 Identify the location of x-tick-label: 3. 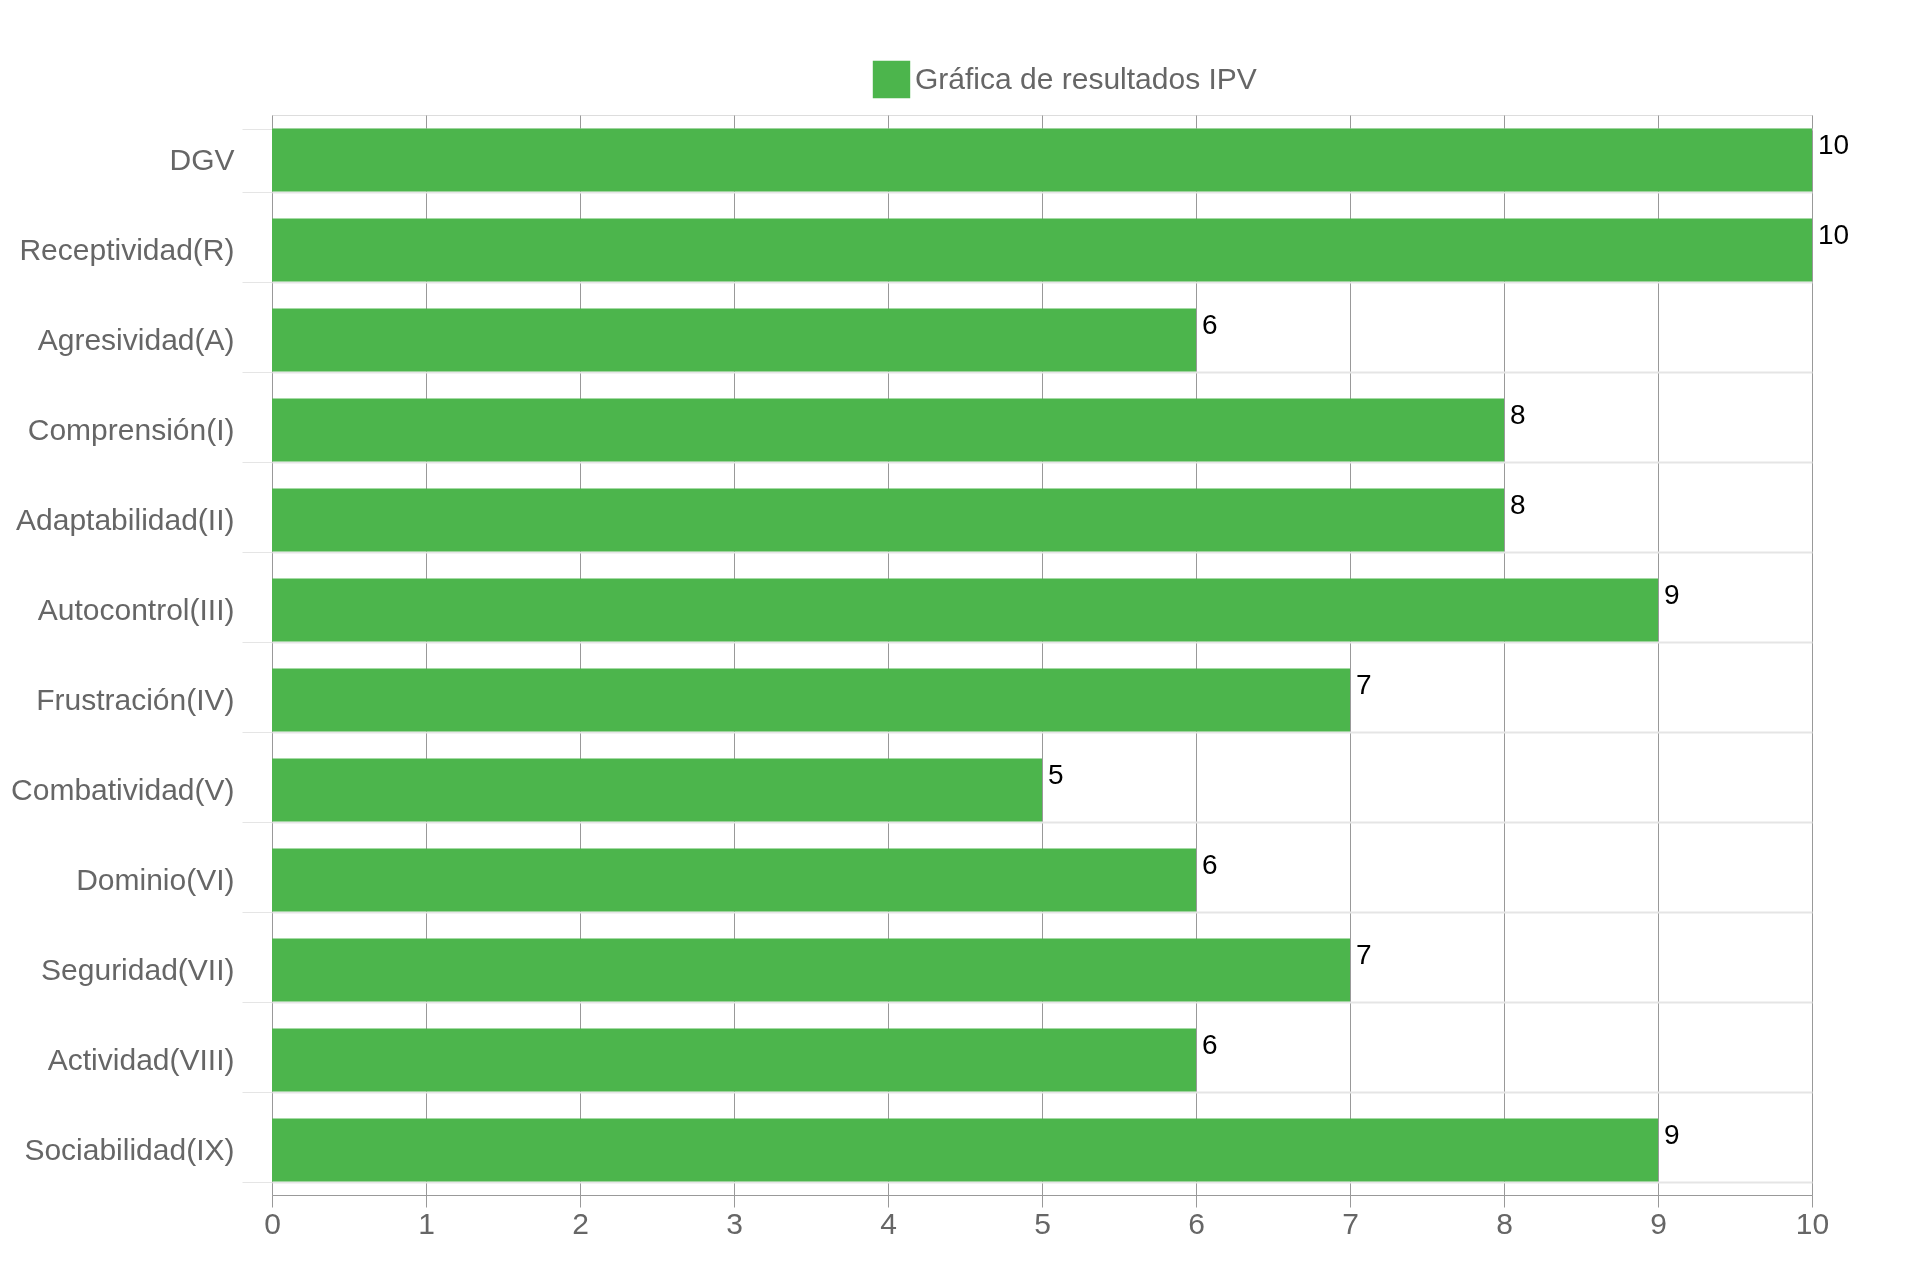
(734, 1223).